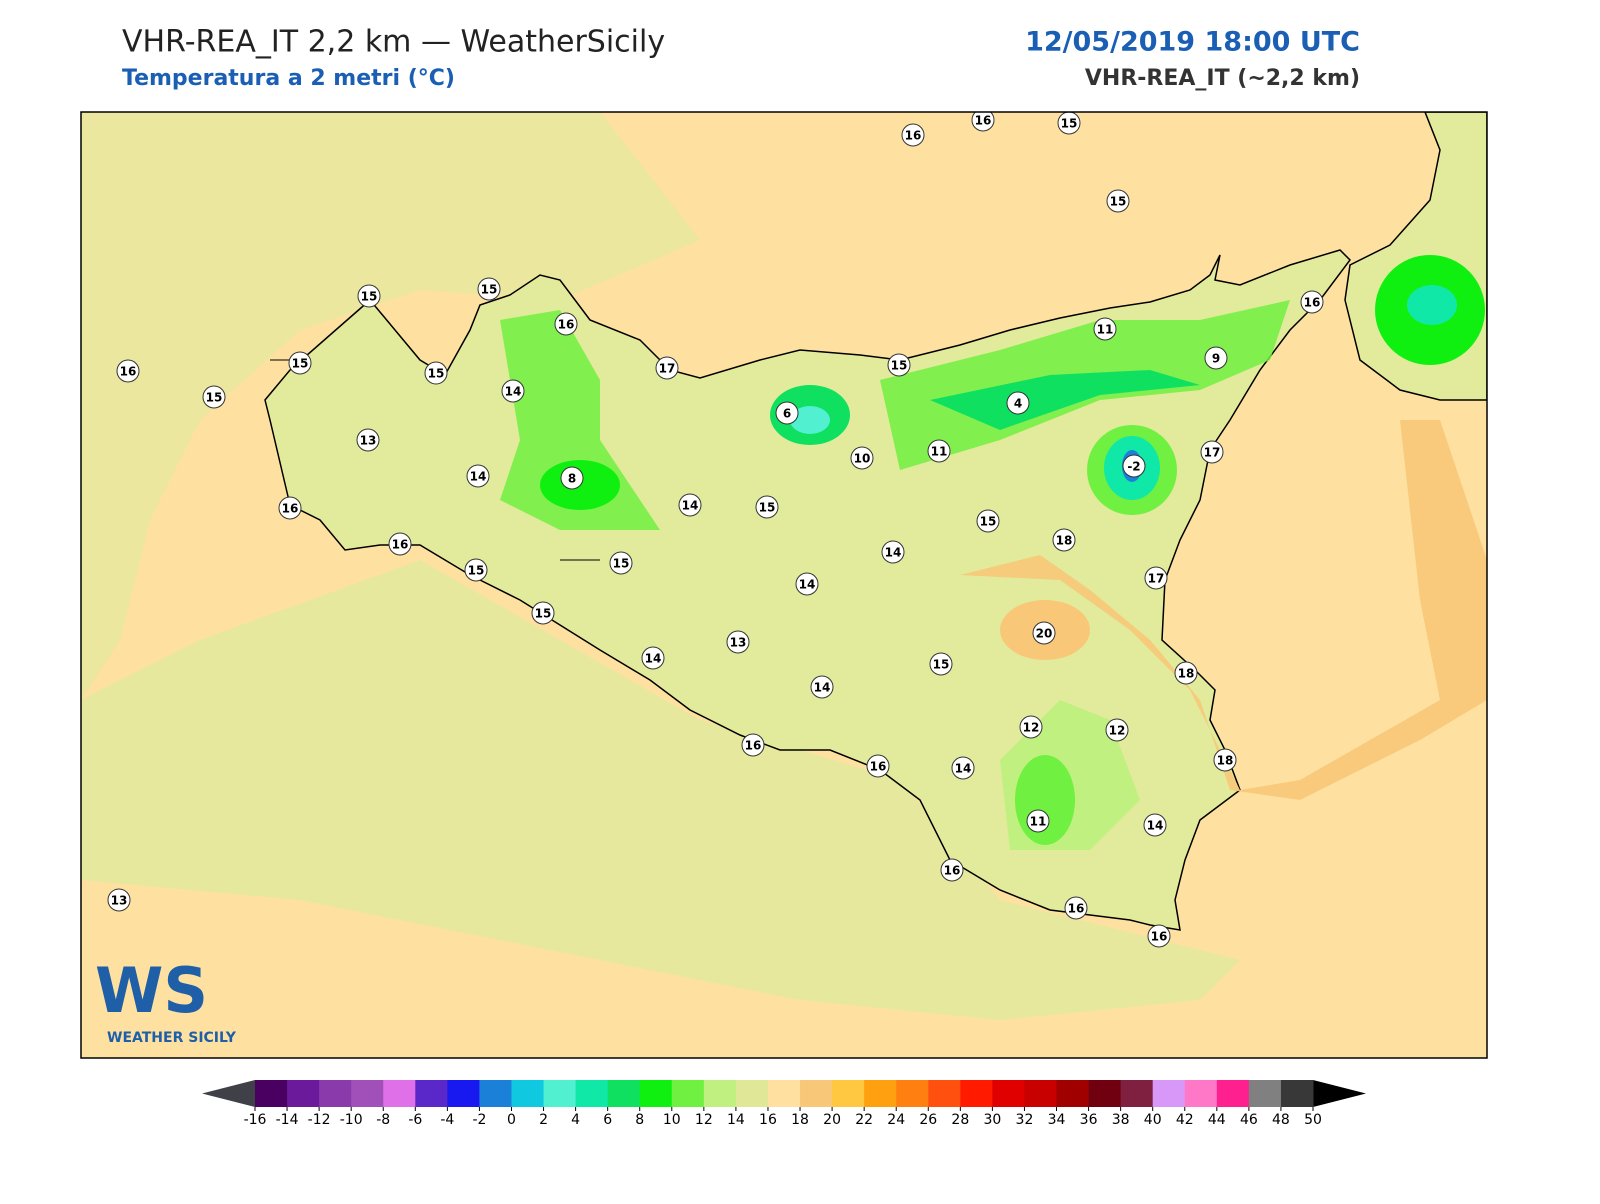 The width and height of the screenshot is (1600, 1204). I want to click on colorbar-tick-label: 32, so click(1025, 1120).